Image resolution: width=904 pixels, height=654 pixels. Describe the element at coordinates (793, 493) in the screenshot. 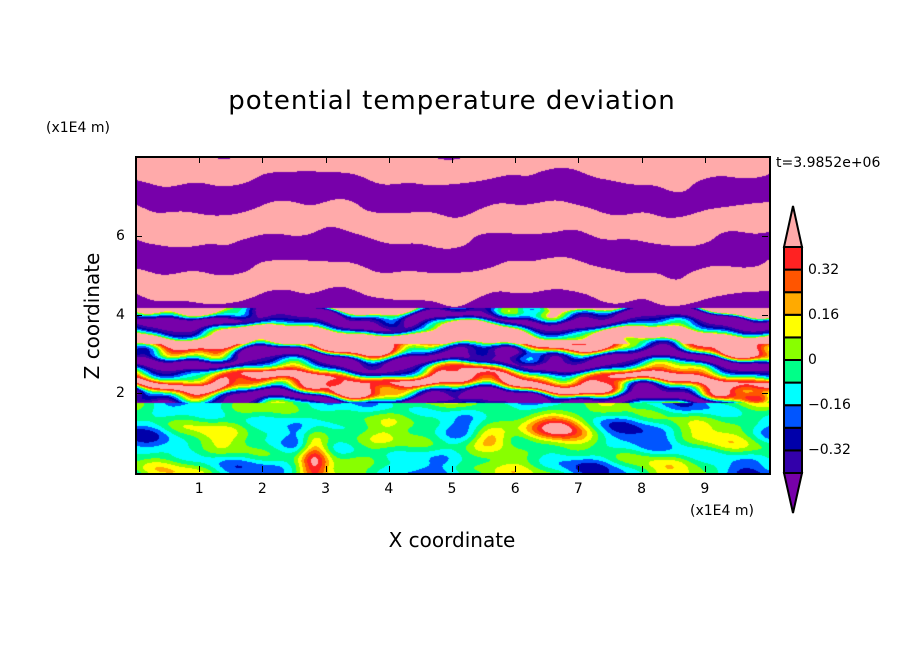

I see `colorbar-extend-min` at that location.